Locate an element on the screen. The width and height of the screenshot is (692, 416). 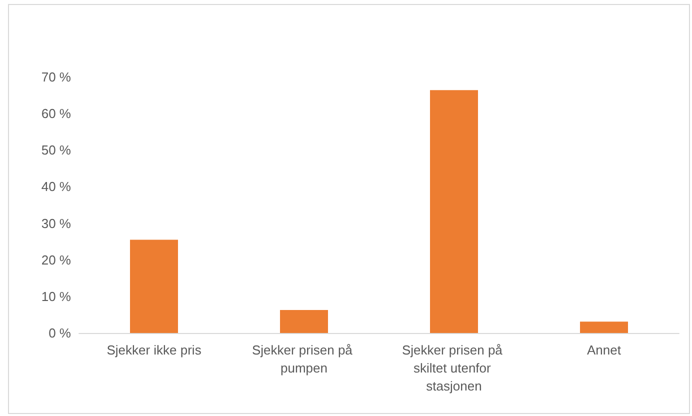
y-tick-label: 50 % is located at coordinates (56, 150).